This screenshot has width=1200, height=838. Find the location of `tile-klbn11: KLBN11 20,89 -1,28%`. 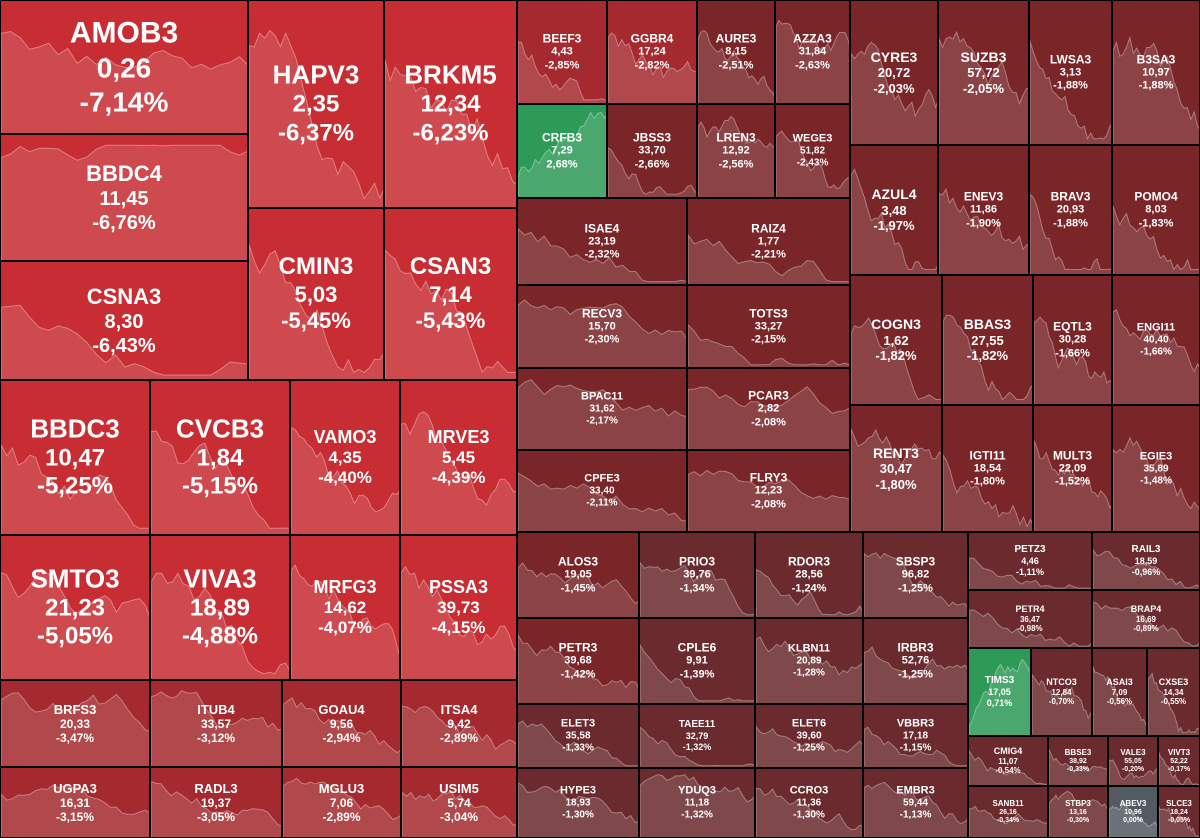

tile-klbn11: KLBN11 20,89 -1,28% is located at coordinates (809, 661).